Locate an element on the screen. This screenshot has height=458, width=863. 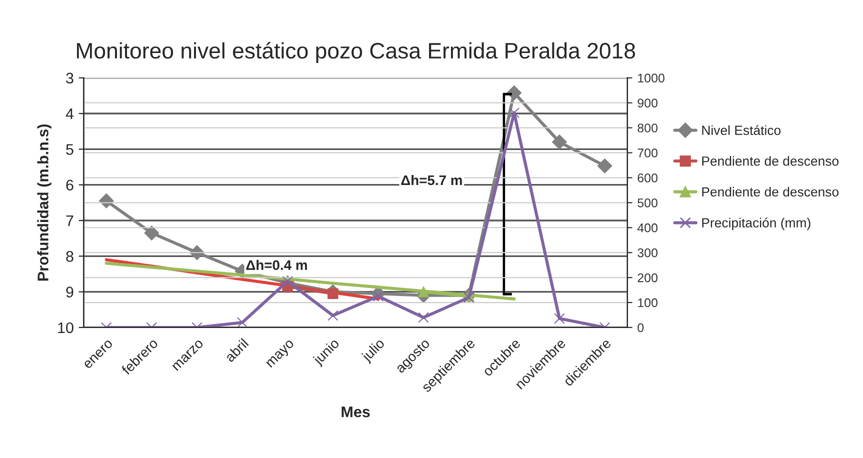
y-tick-label: 3 is located at coordinates (70, 78).